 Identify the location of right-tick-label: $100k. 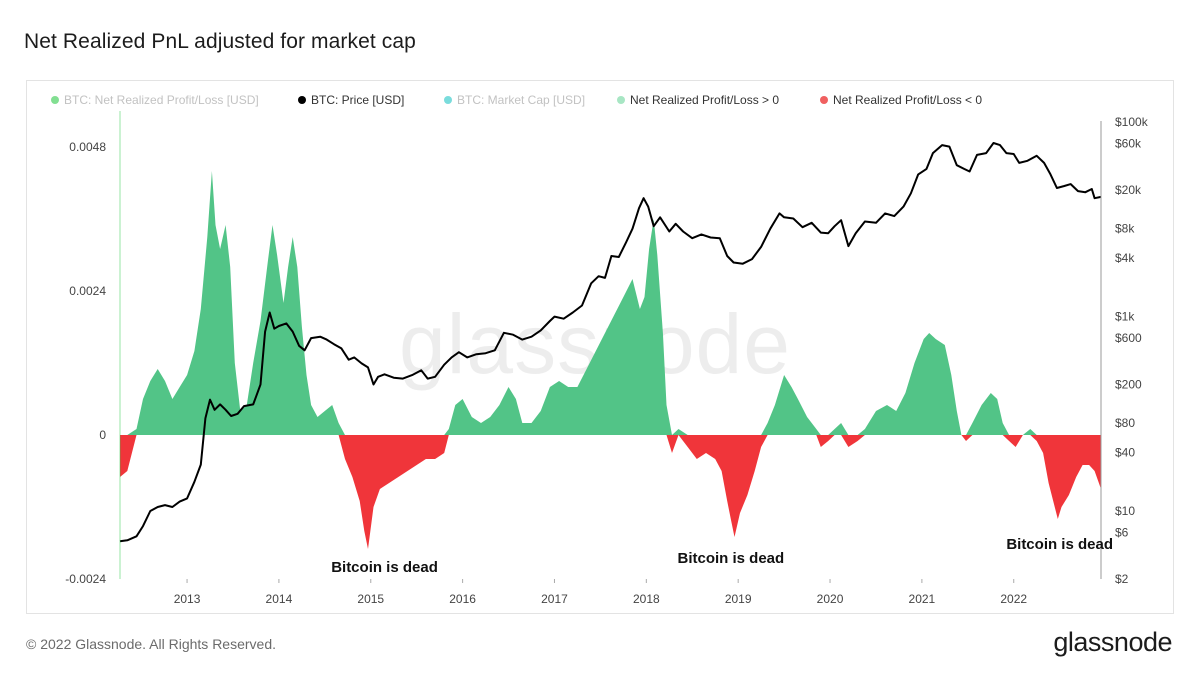
(1132, 122).